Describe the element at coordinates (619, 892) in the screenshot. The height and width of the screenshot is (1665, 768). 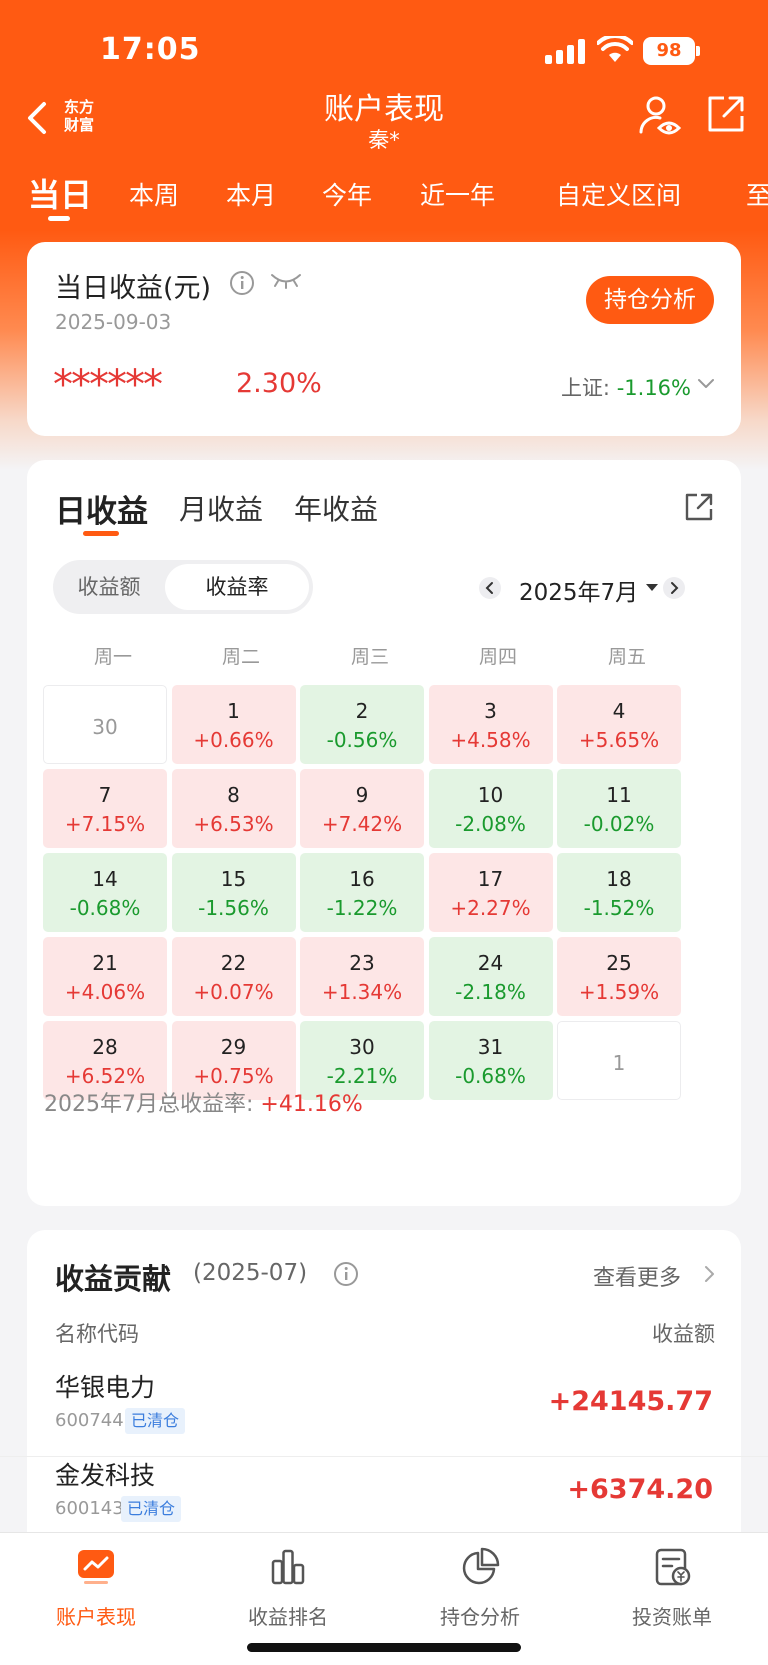
I see `calendar-day-cell: 18 -1.52%` at that location.